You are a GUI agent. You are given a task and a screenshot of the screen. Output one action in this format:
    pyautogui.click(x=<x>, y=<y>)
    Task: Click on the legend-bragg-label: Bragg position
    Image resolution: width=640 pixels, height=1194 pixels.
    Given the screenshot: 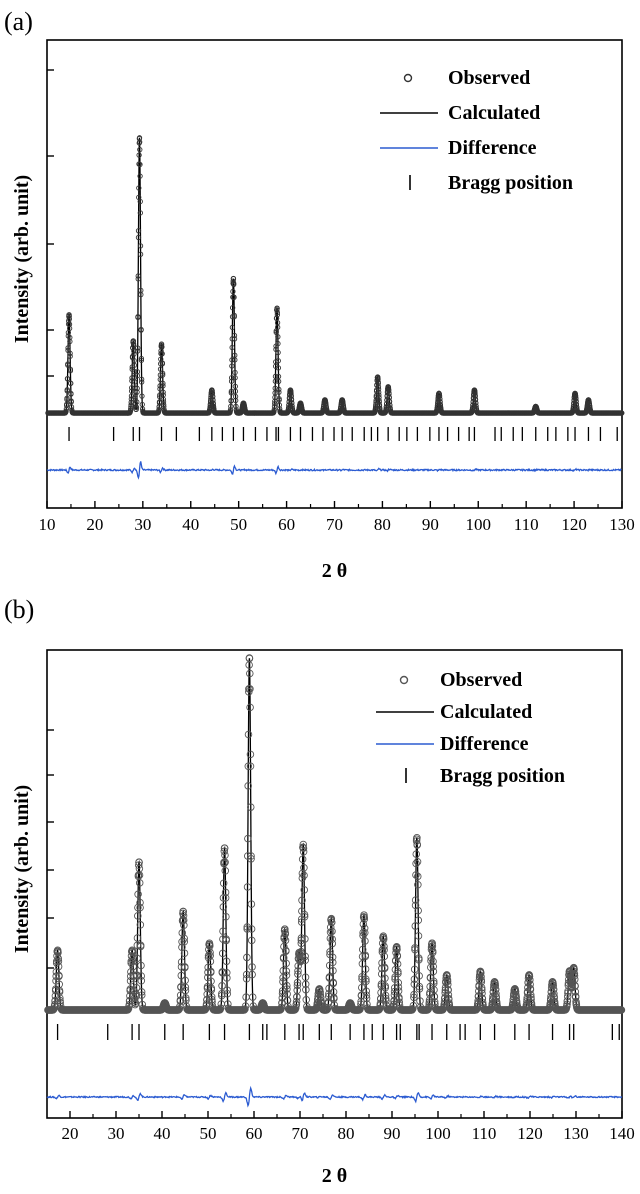 What is the action you would take?
    pyautogui.click(x=510, y=183)
    